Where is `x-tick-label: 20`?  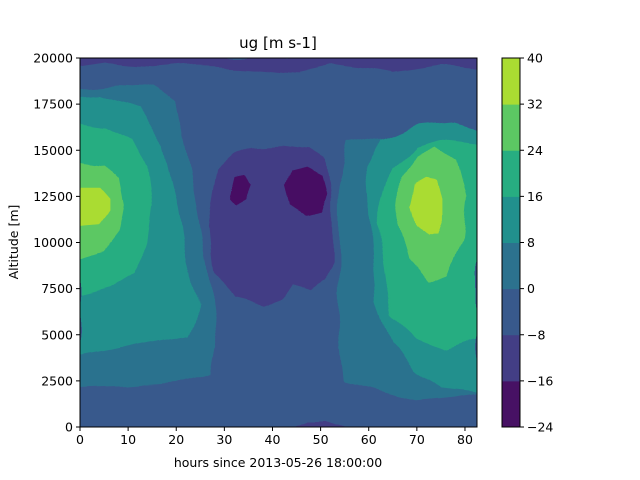 x-tick-label: 20 is located at coordinates (176, 439).